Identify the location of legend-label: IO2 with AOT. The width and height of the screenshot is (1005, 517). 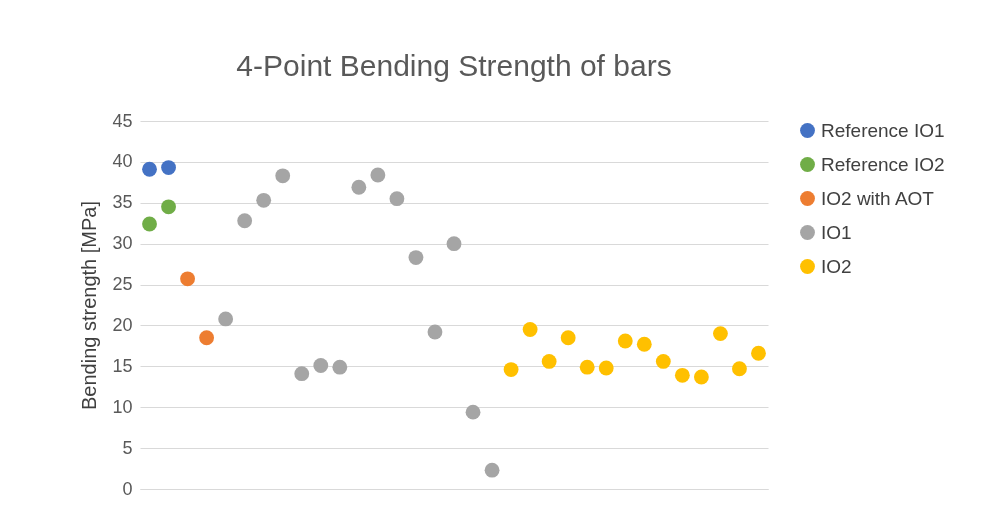
(878, 198).